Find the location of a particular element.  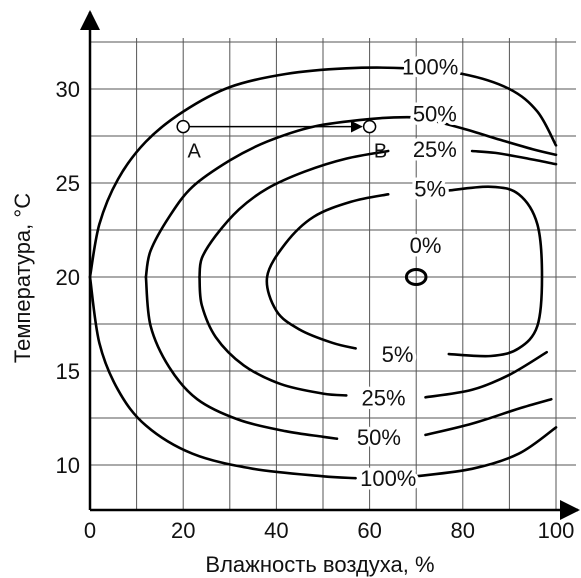

x-axis-title: Влажность воздуха, % is located at coordinates (319, 564).